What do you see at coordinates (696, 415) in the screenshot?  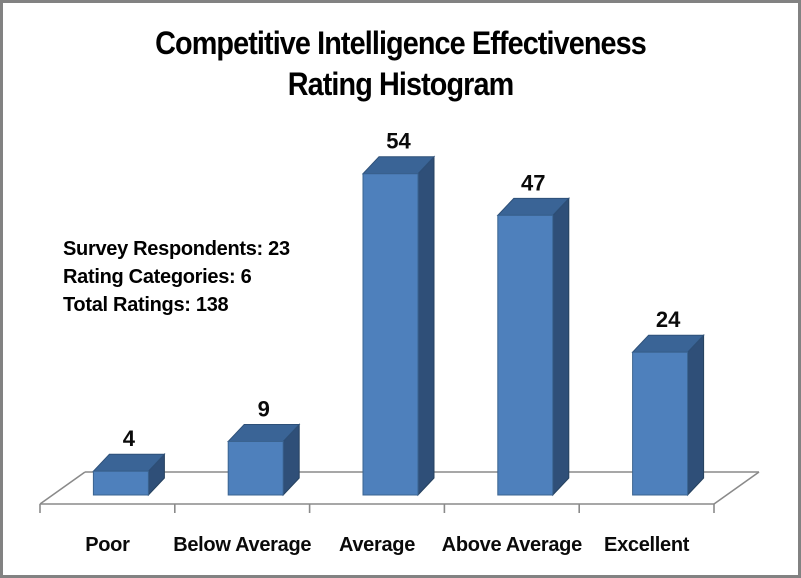 I see `bar-excellent-side-face` at bounding box center [696, 415].